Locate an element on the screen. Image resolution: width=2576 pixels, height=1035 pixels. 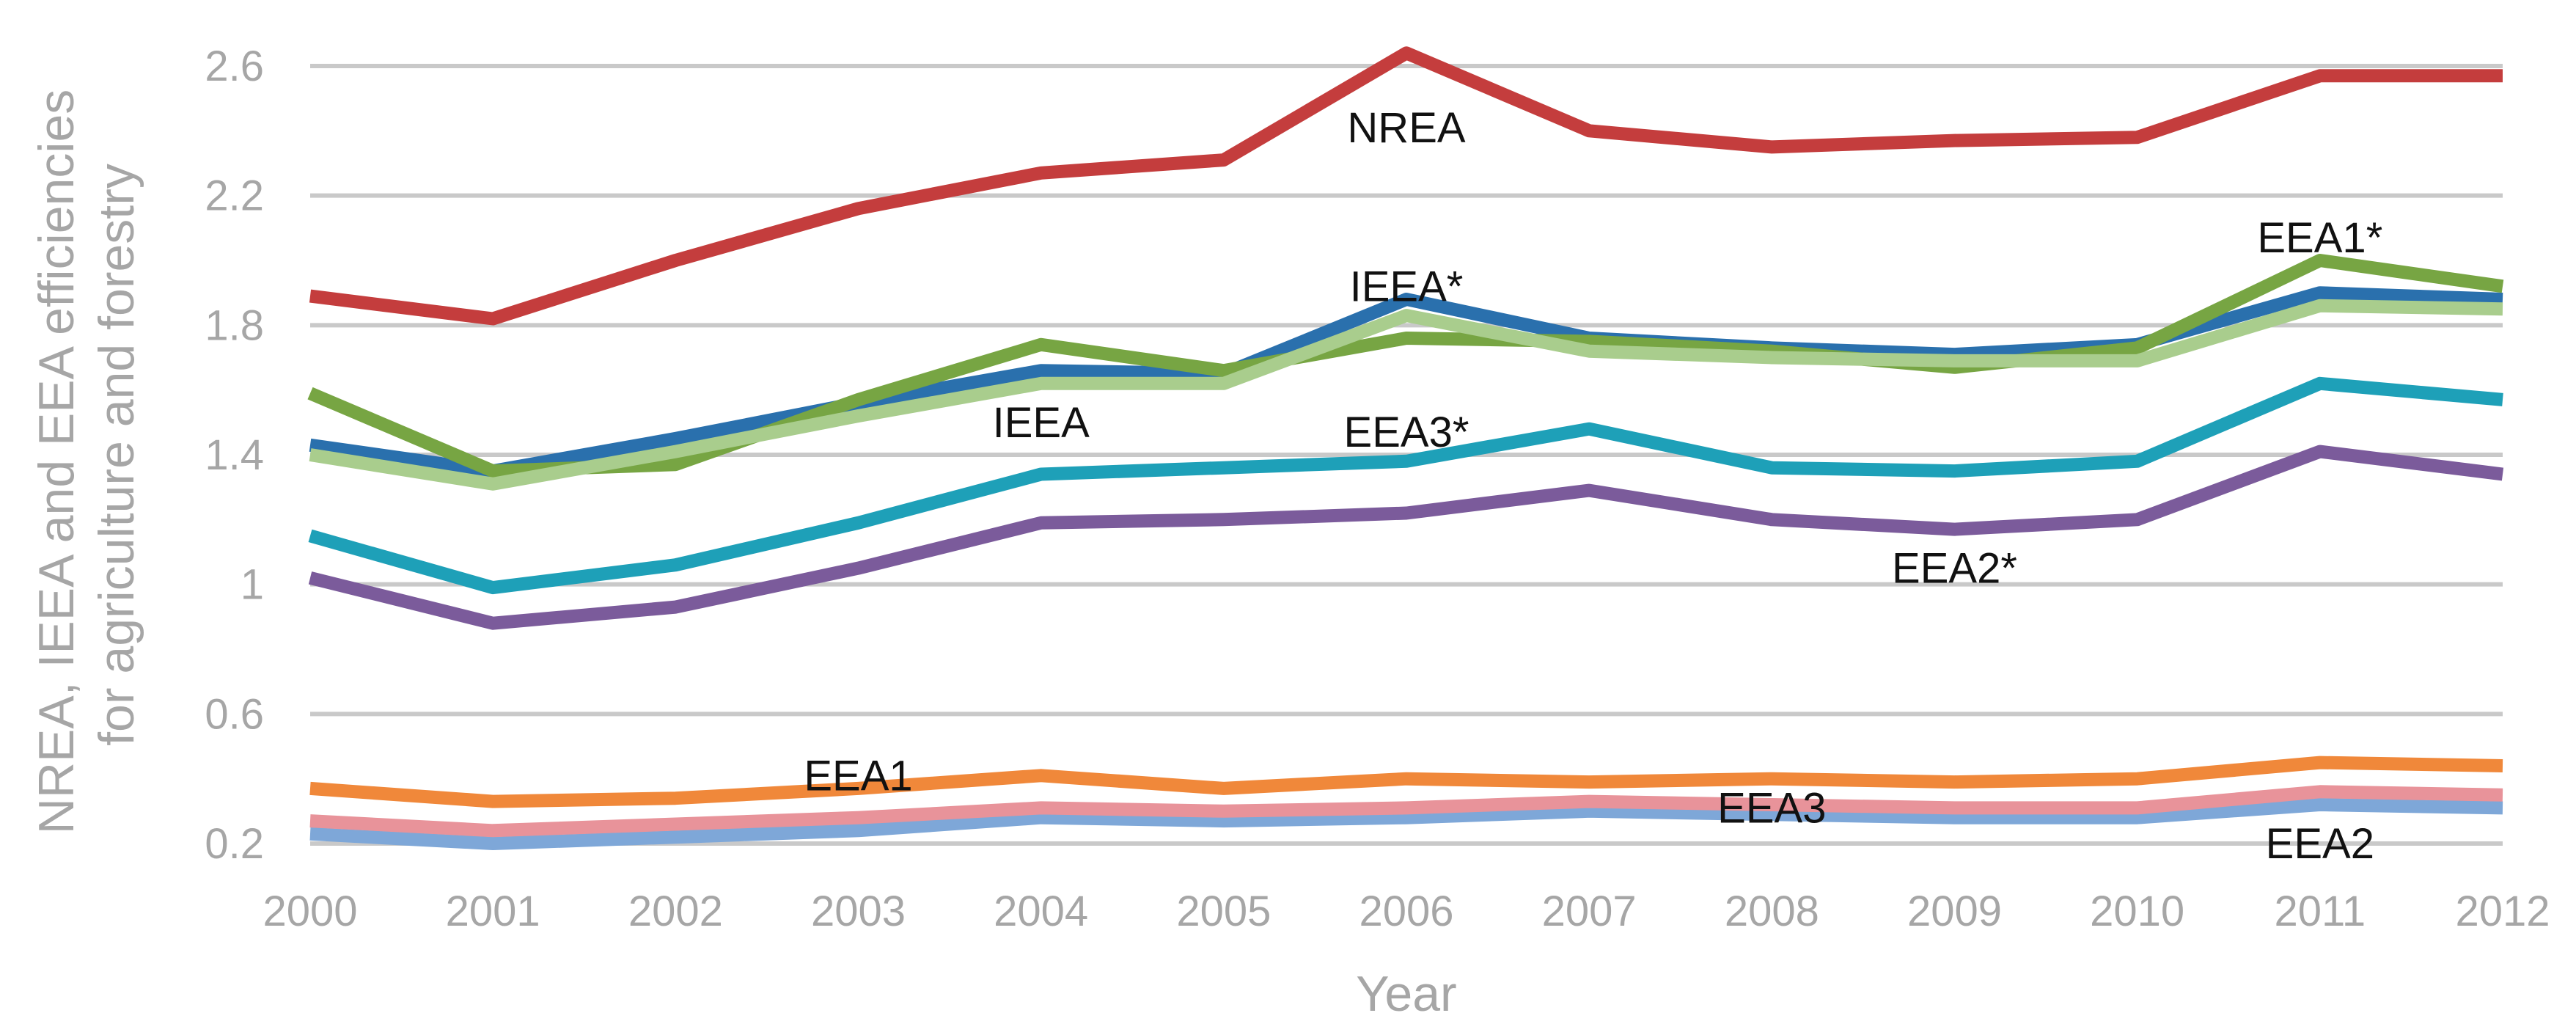
x-tick-label: 2011 is located at coordinates (2320, 911).